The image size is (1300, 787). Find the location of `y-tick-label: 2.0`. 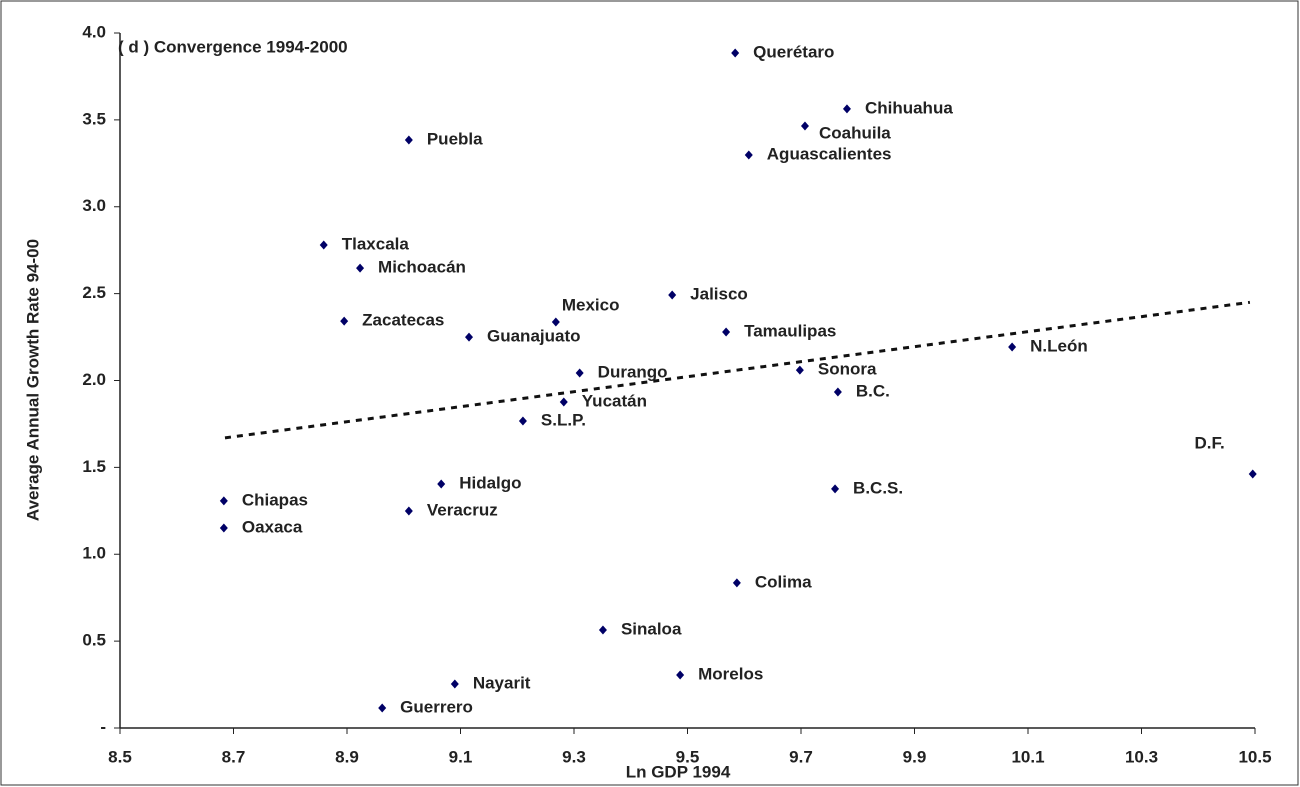

y-tick-label: 2.0 is located at coordinates (94, 379).